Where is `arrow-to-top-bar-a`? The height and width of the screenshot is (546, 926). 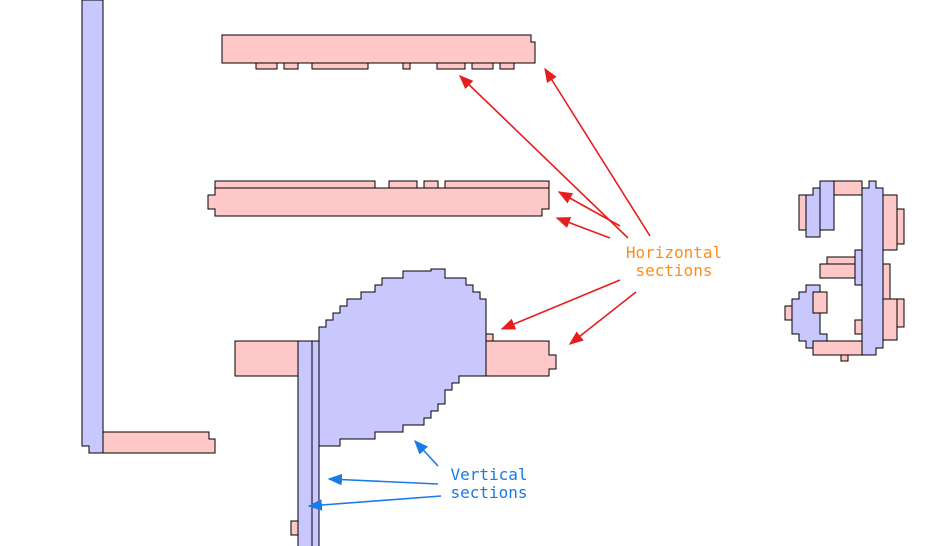 arrow-to-top-bar-a is located at coordinates (543, 157).